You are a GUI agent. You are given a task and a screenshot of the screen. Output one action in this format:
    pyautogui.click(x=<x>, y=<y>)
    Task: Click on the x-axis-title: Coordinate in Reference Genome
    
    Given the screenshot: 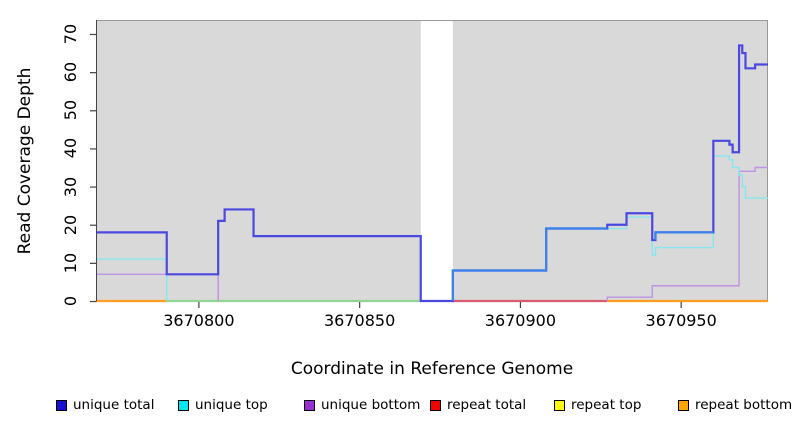 What is the action you would take?
    pyautogui.click(x=432, y=369)
    